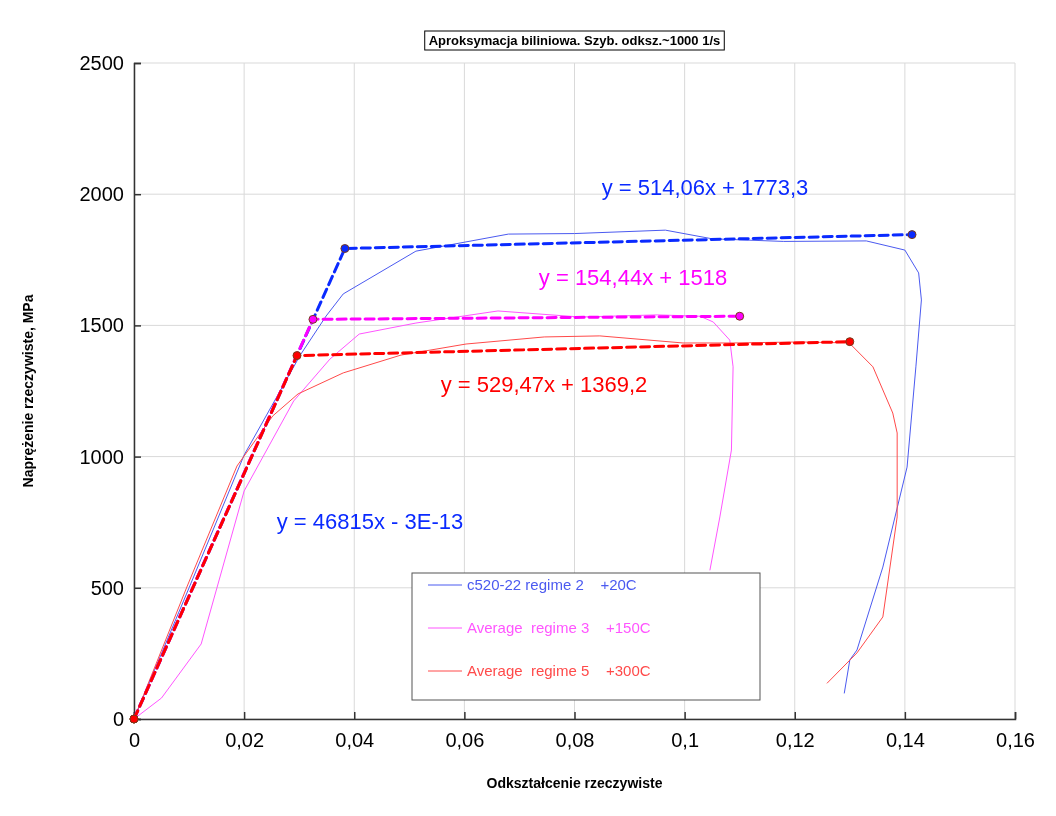 This screenshot has width=1056, height=816. Describe the element at coordinates (905, 740) in the screenshot. I see `x-tick-label: 0,14` at that location.